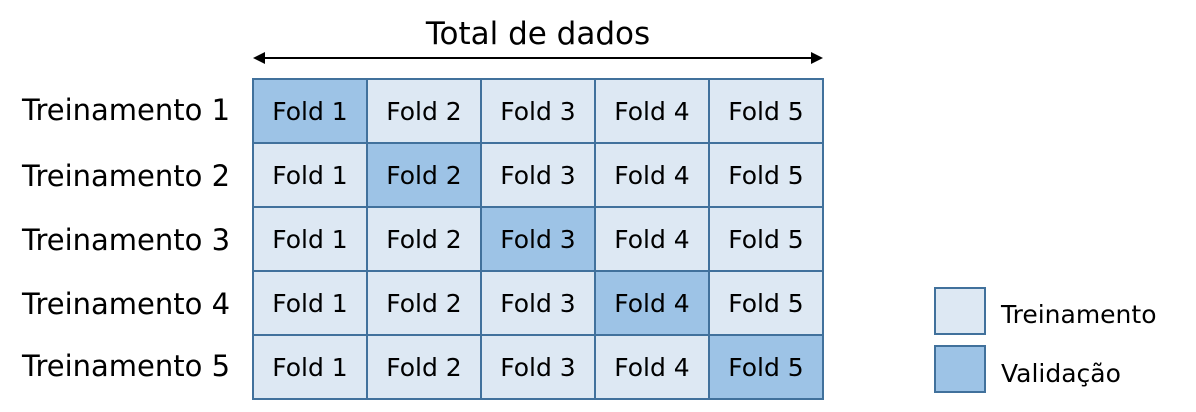 The image size is (1196, 412). What do you see at coordinates (538, 34) in the screenshot?
I see `diagram-title: Total de dados` at bounding box center [538, 34].